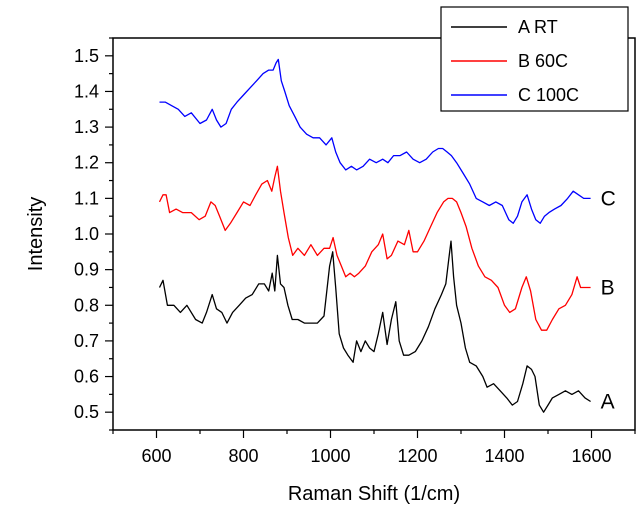 This screenshot has width=637, height=508. What do you see at coordinates (608, 401) in the screenshot?
I see `series-end-label-a: A` at bounding box center [608, 401].